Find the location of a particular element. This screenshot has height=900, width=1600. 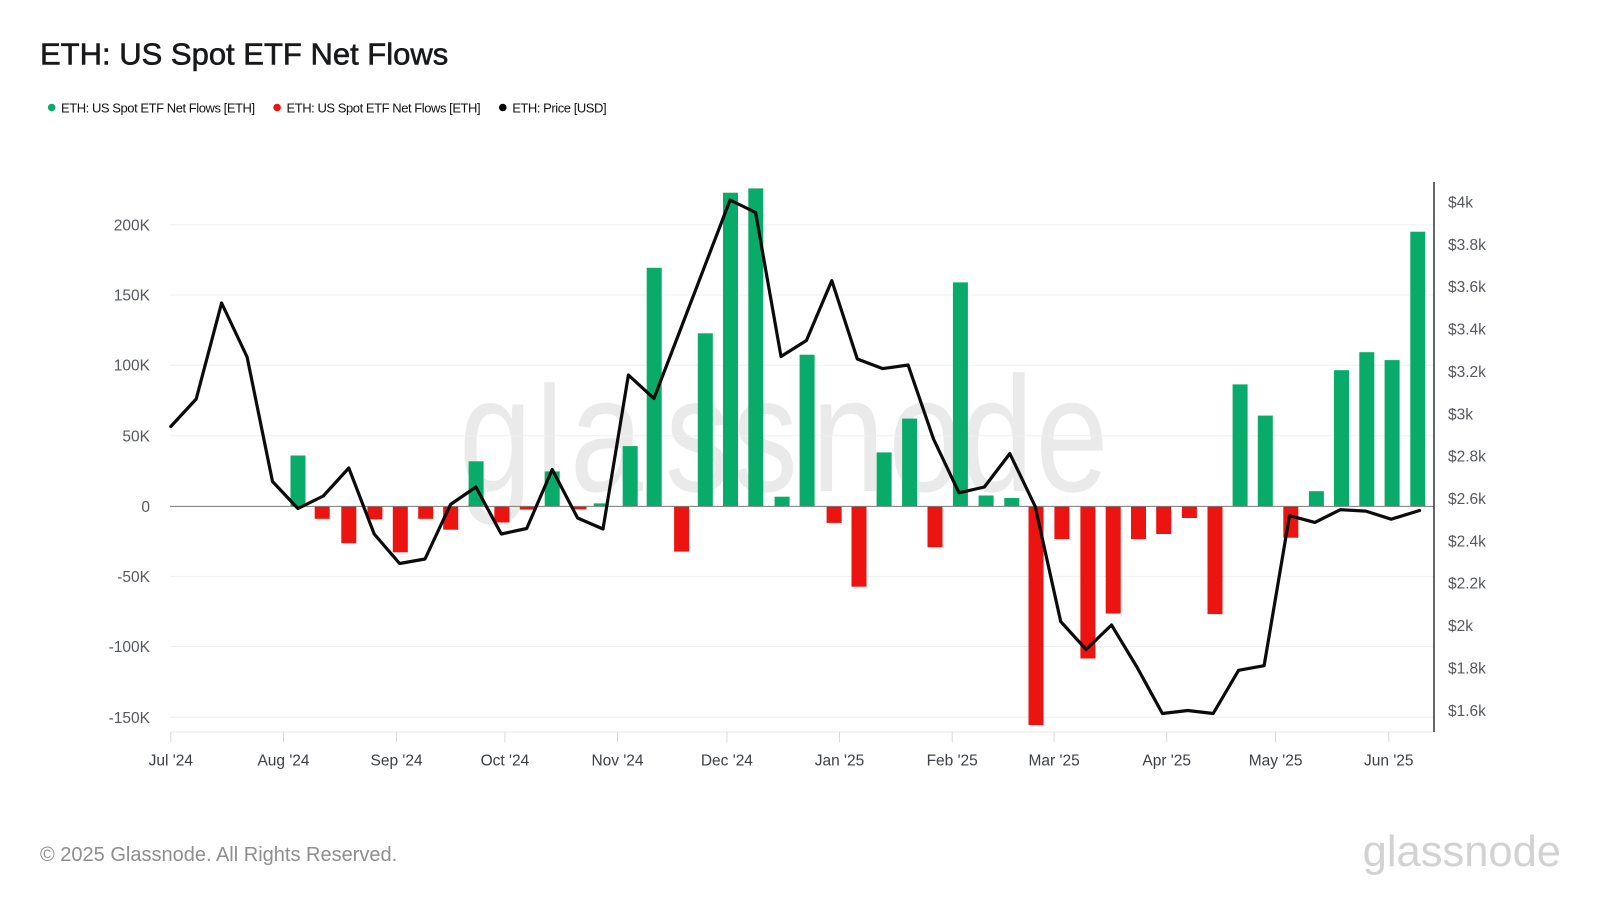

svg-text: $2.4k is located at coordinates (1467, 541).